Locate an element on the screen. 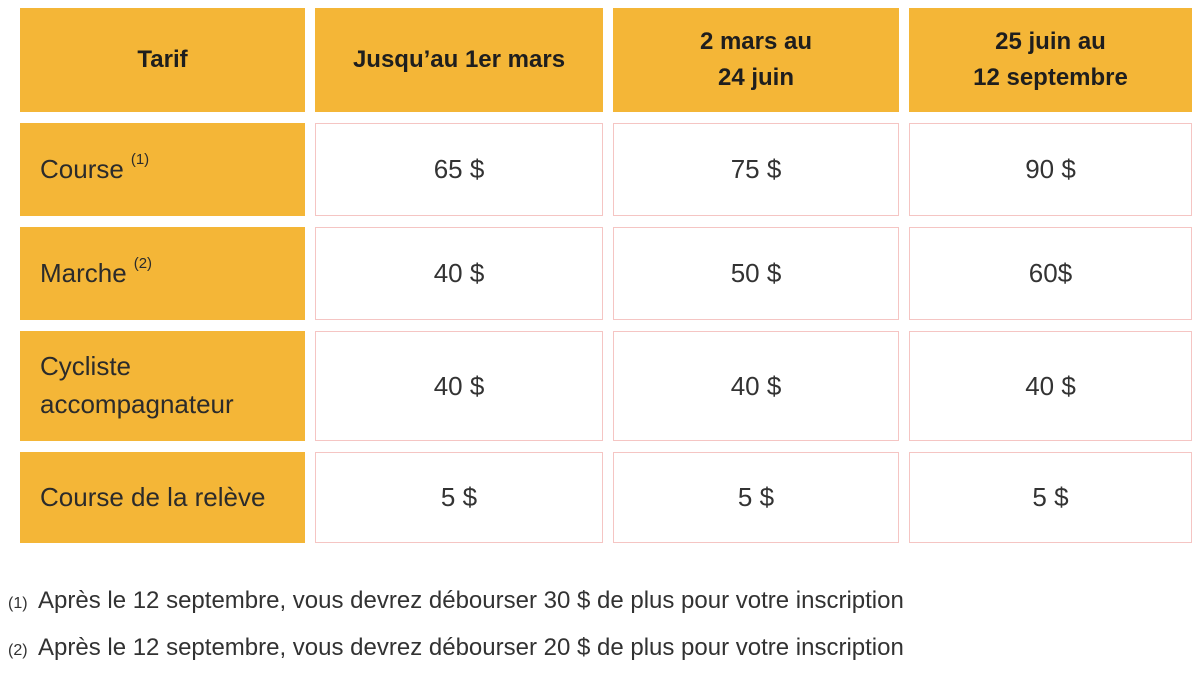 The width and height of the screenshot is (1200, 674). header-cell-period-3: 25 juin au 12 septembre is located at coordinates (1050, 60).